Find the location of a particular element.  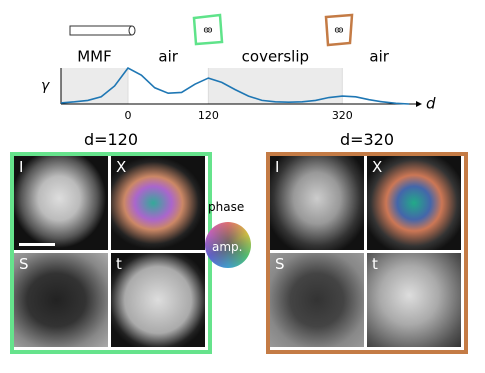

color-wheel is located at coordinates (228, 245).